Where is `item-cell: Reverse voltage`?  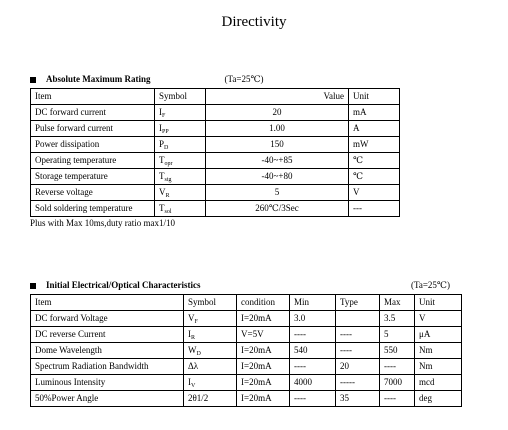
item-cell: Reverse voltage is located at coordinates (92, 192).